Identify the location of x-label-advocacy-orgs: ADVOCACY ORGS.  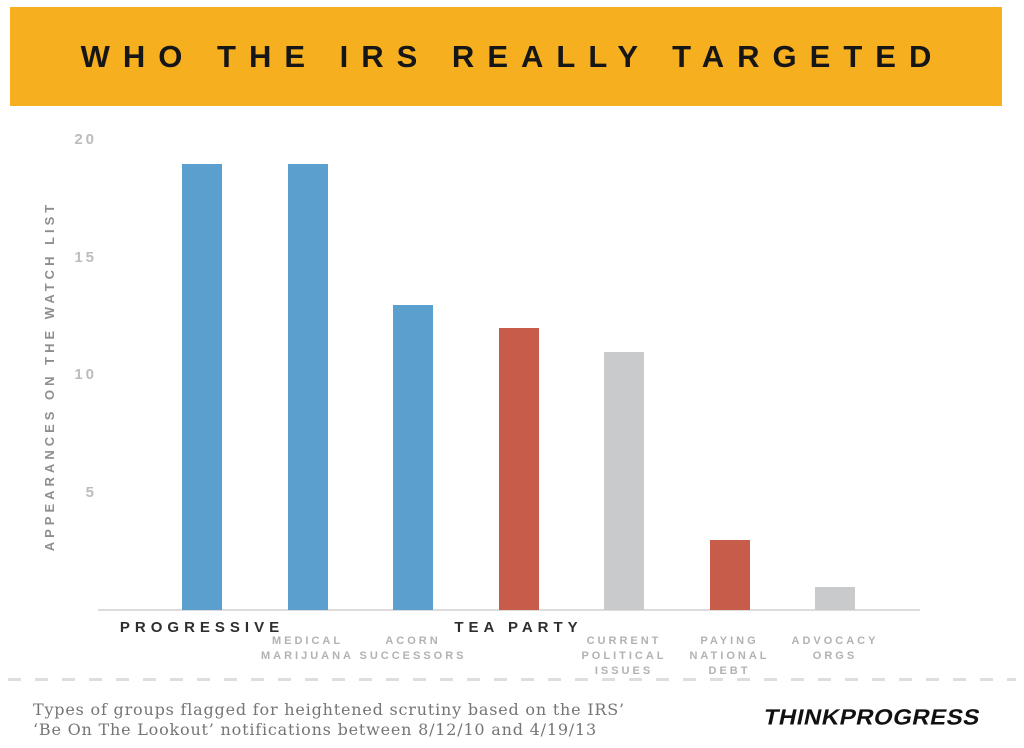
(835, 641).